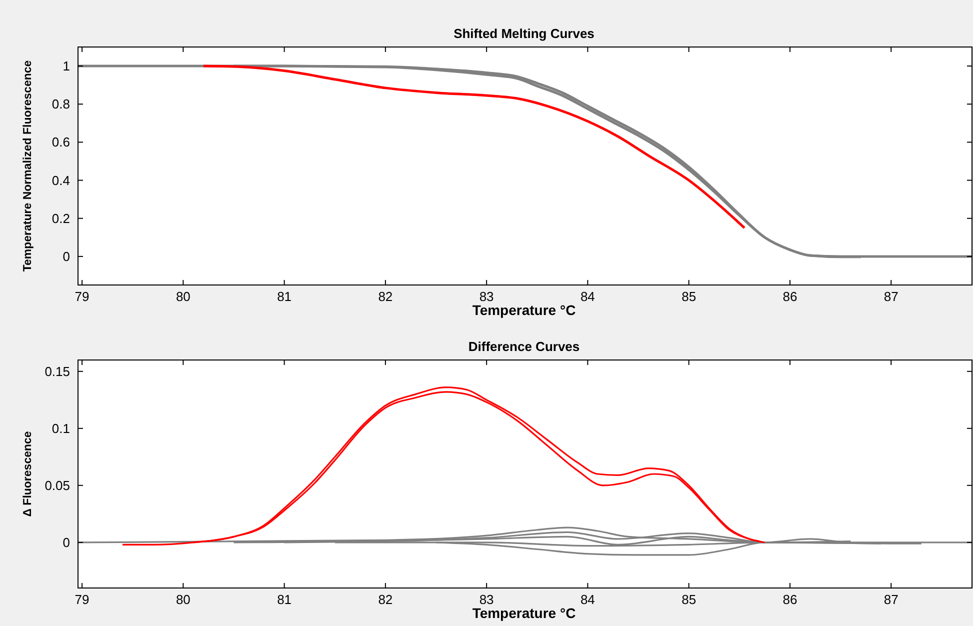 The image size is (973, 626). I want to click on y-tick-label: 1, so click(66, 66).